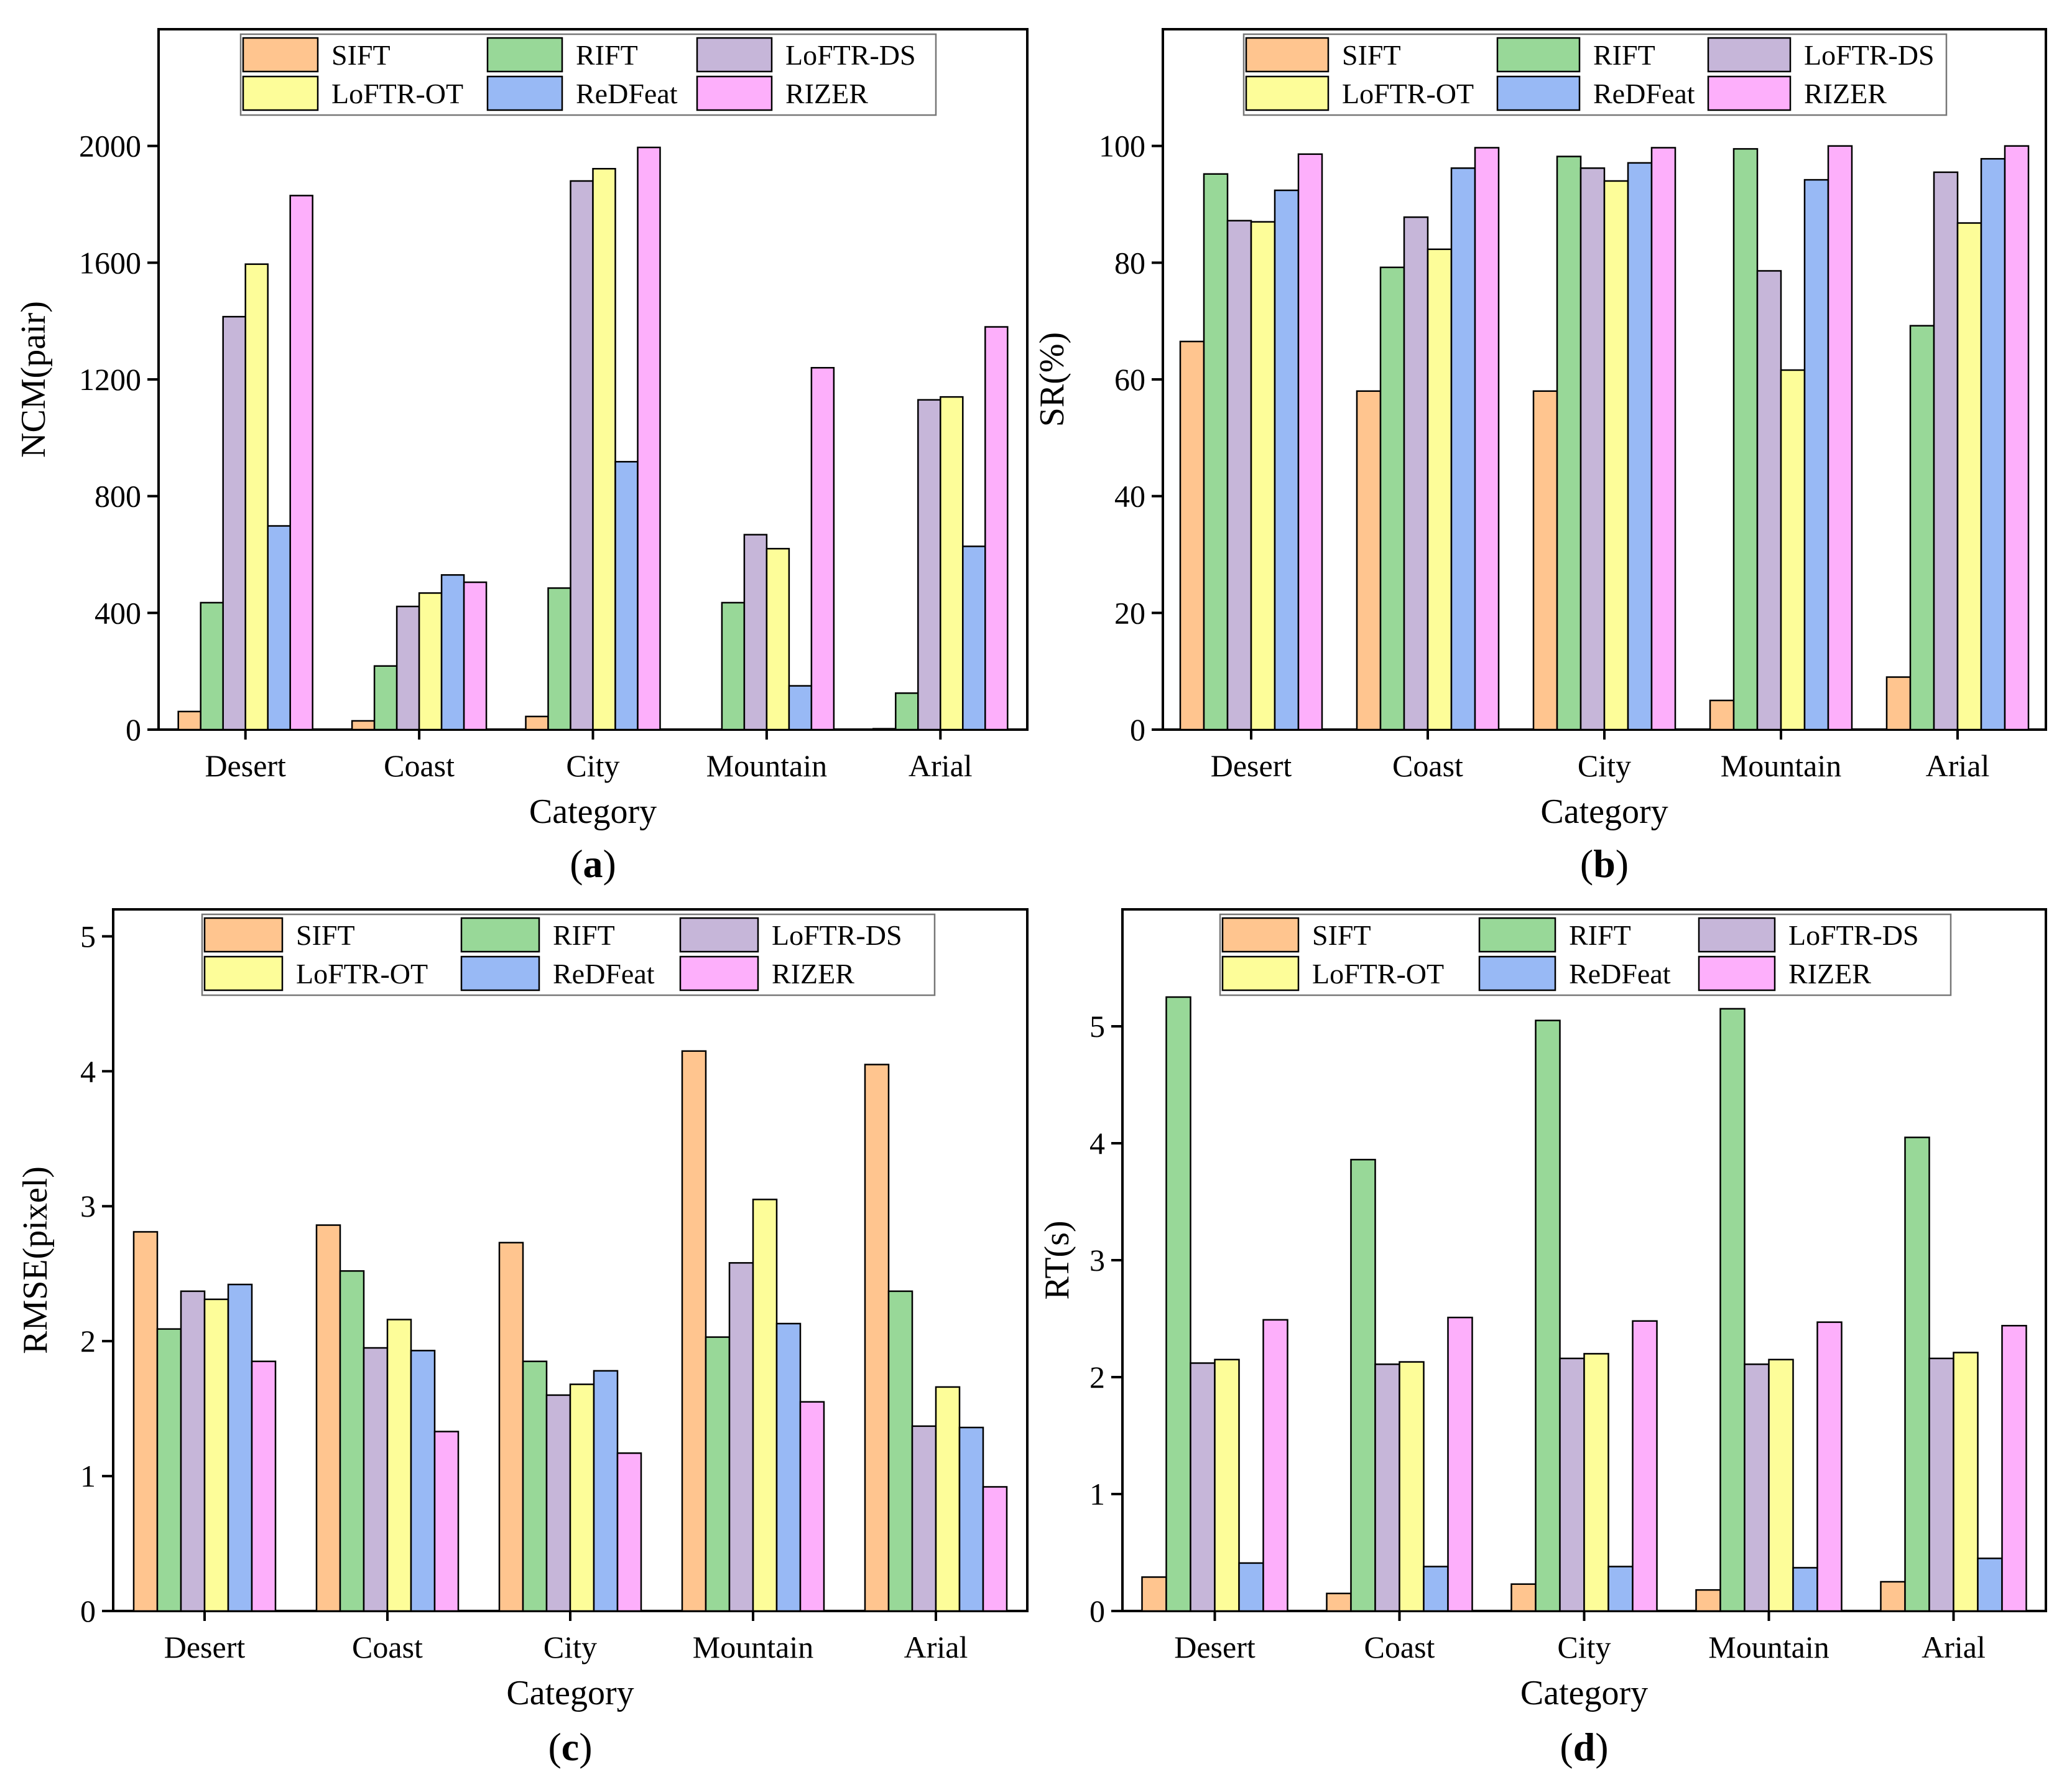 This screenshot has width=2072, height=1792. What do you see at coordinates (88, 1071) in the screenshot?
I see `y-tick-label: 4` at bounding box center [88, 1071].